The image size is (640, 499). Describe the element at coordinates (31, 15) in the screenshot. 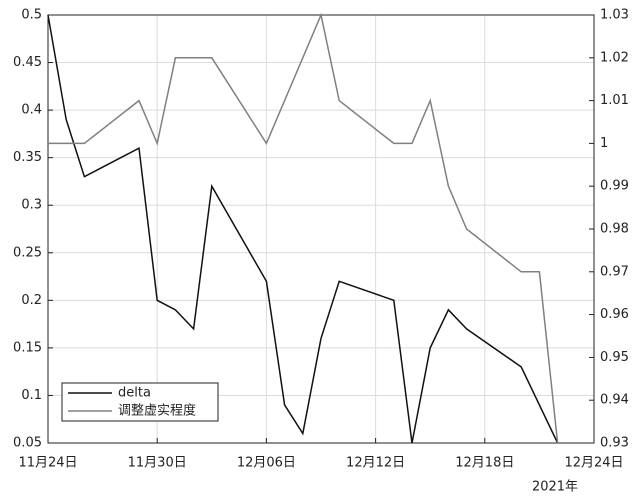

I see `y-tick-label: 0.5` at that location.